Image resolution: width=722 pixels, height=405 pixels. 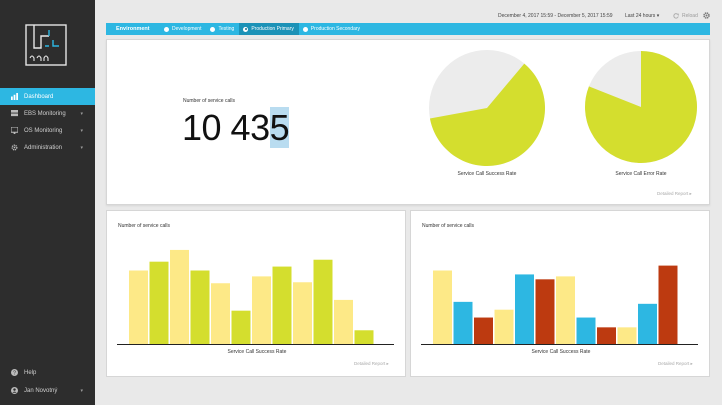 I want to click on sidebar-item-os-monitoring: OS Monitoring ▾, so click(x=47, y=130).